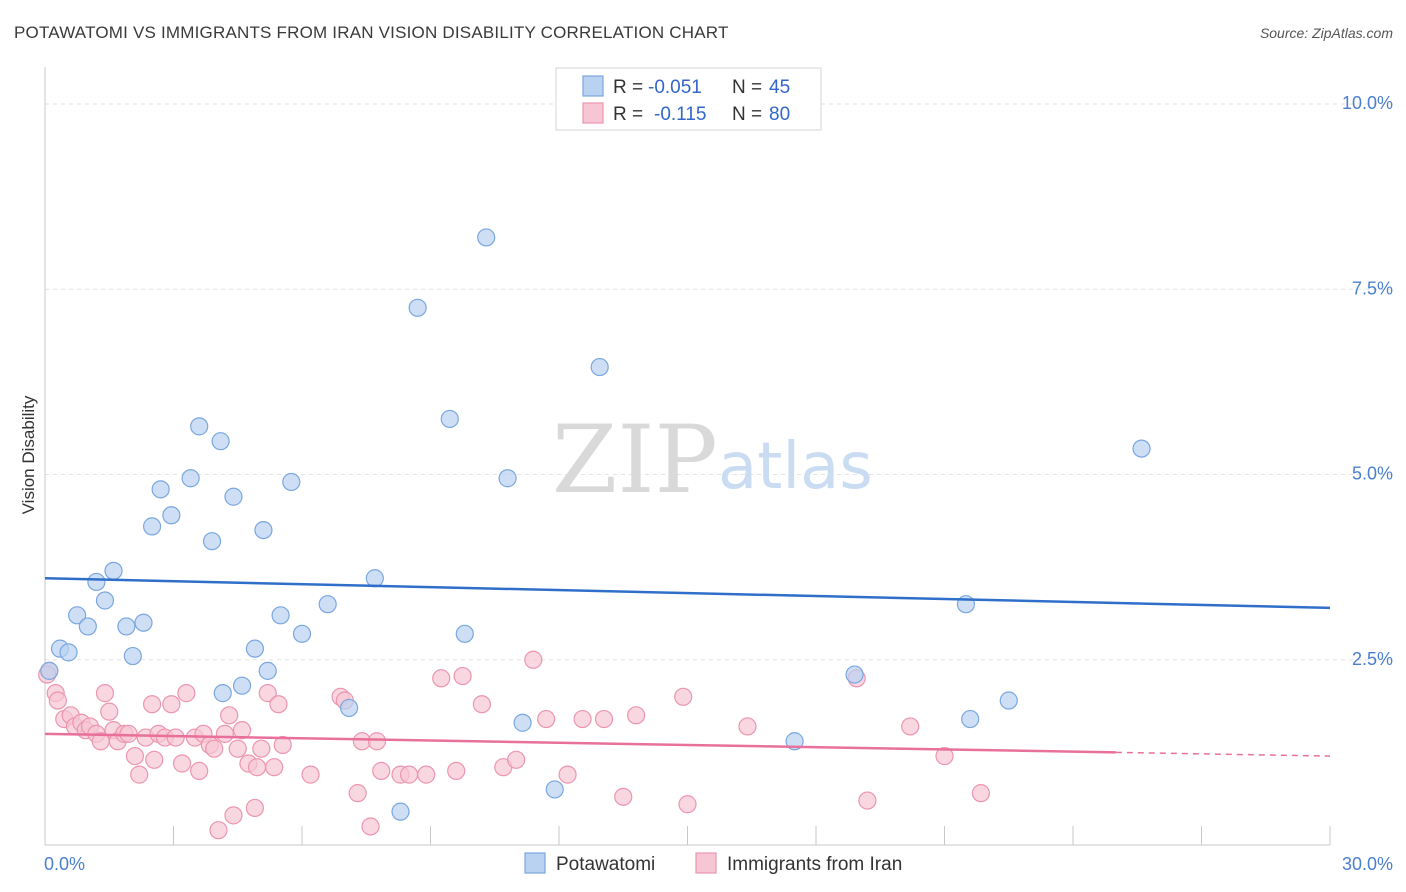  I want to click on legend-n-value: 80, so click(779, 114).